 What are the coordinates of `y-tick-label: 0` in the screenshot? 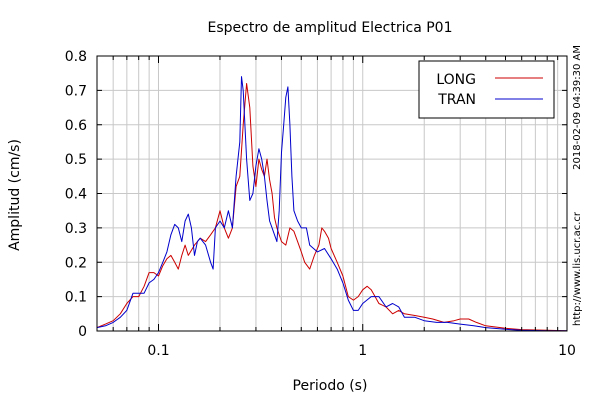 It's located at (82, 332).